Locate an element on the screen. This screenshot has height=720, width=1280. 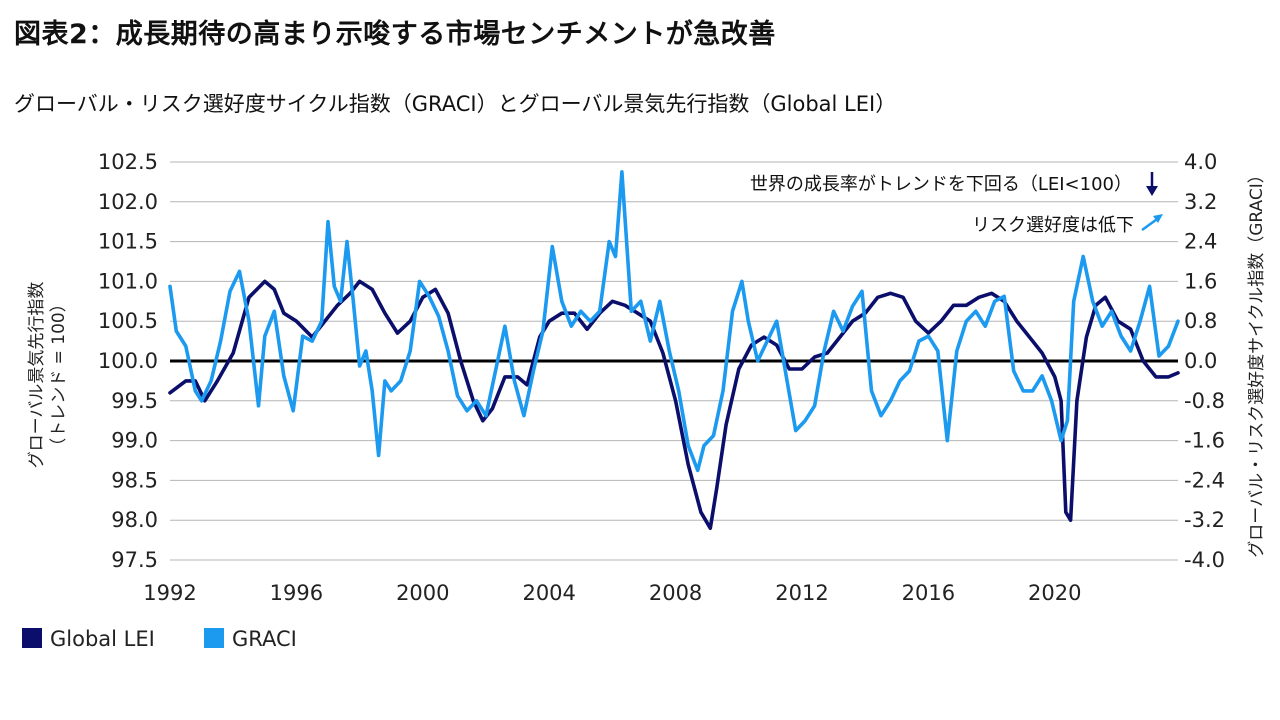
x-axis-ticks: 1992 1996 2000 2004 2008 2012 2016 2020 is located at coordinates (612, 593).